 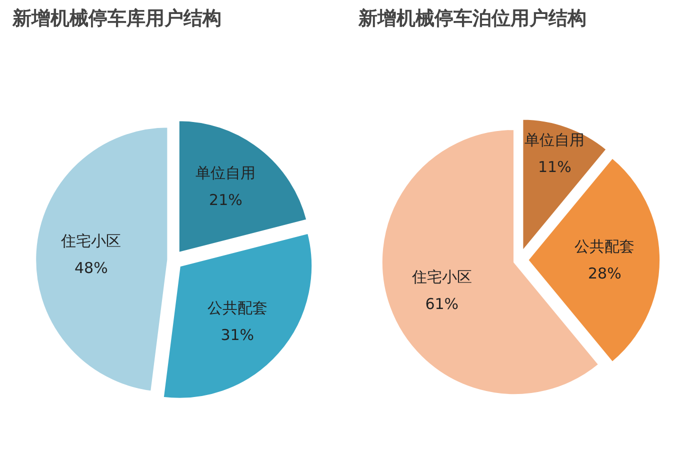 What do you see at coordinates (225, 199) in the screenshot?
I see `data-label: 21%` at bounding box center [225, 199].